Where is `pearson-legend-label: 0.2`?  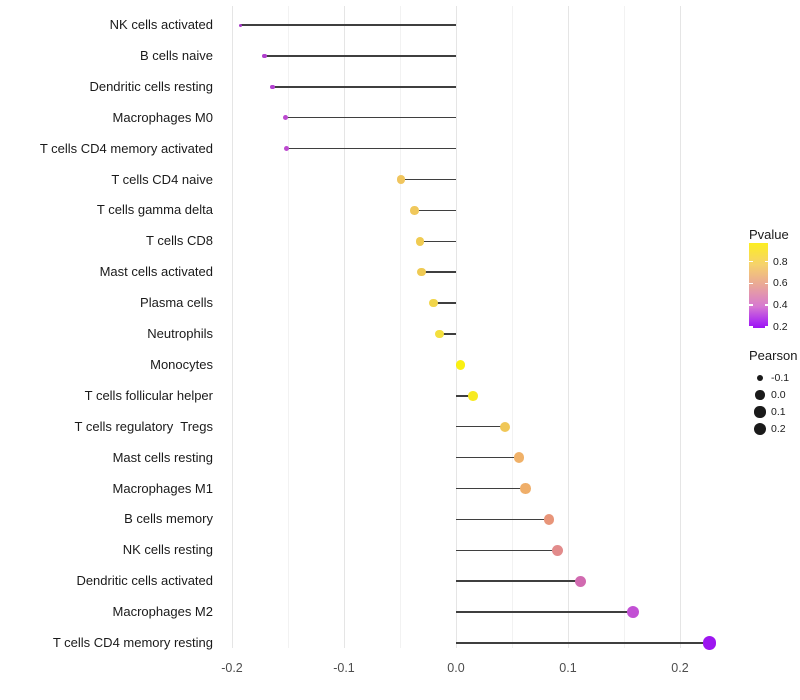
pearson-legend-label: 0.2 is located at coordinates (778, 429).